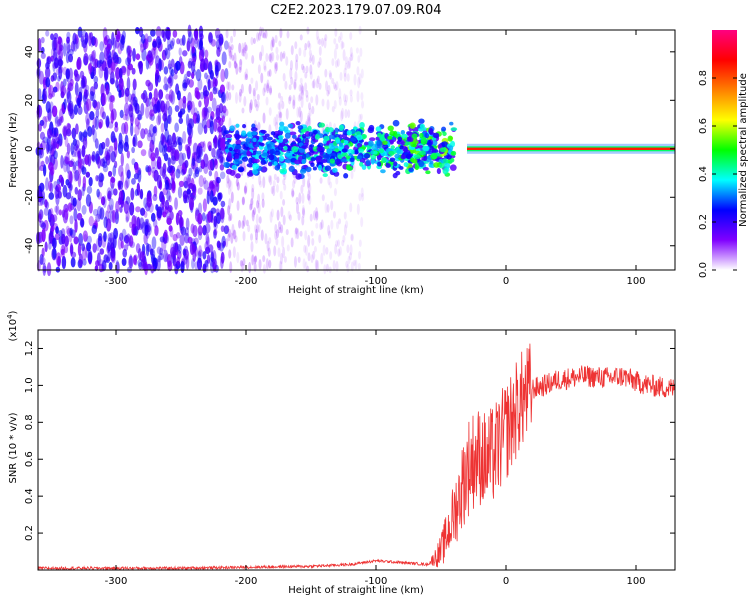  I want to click on snr-multiplier-exponent: 4, so click(10, 316).